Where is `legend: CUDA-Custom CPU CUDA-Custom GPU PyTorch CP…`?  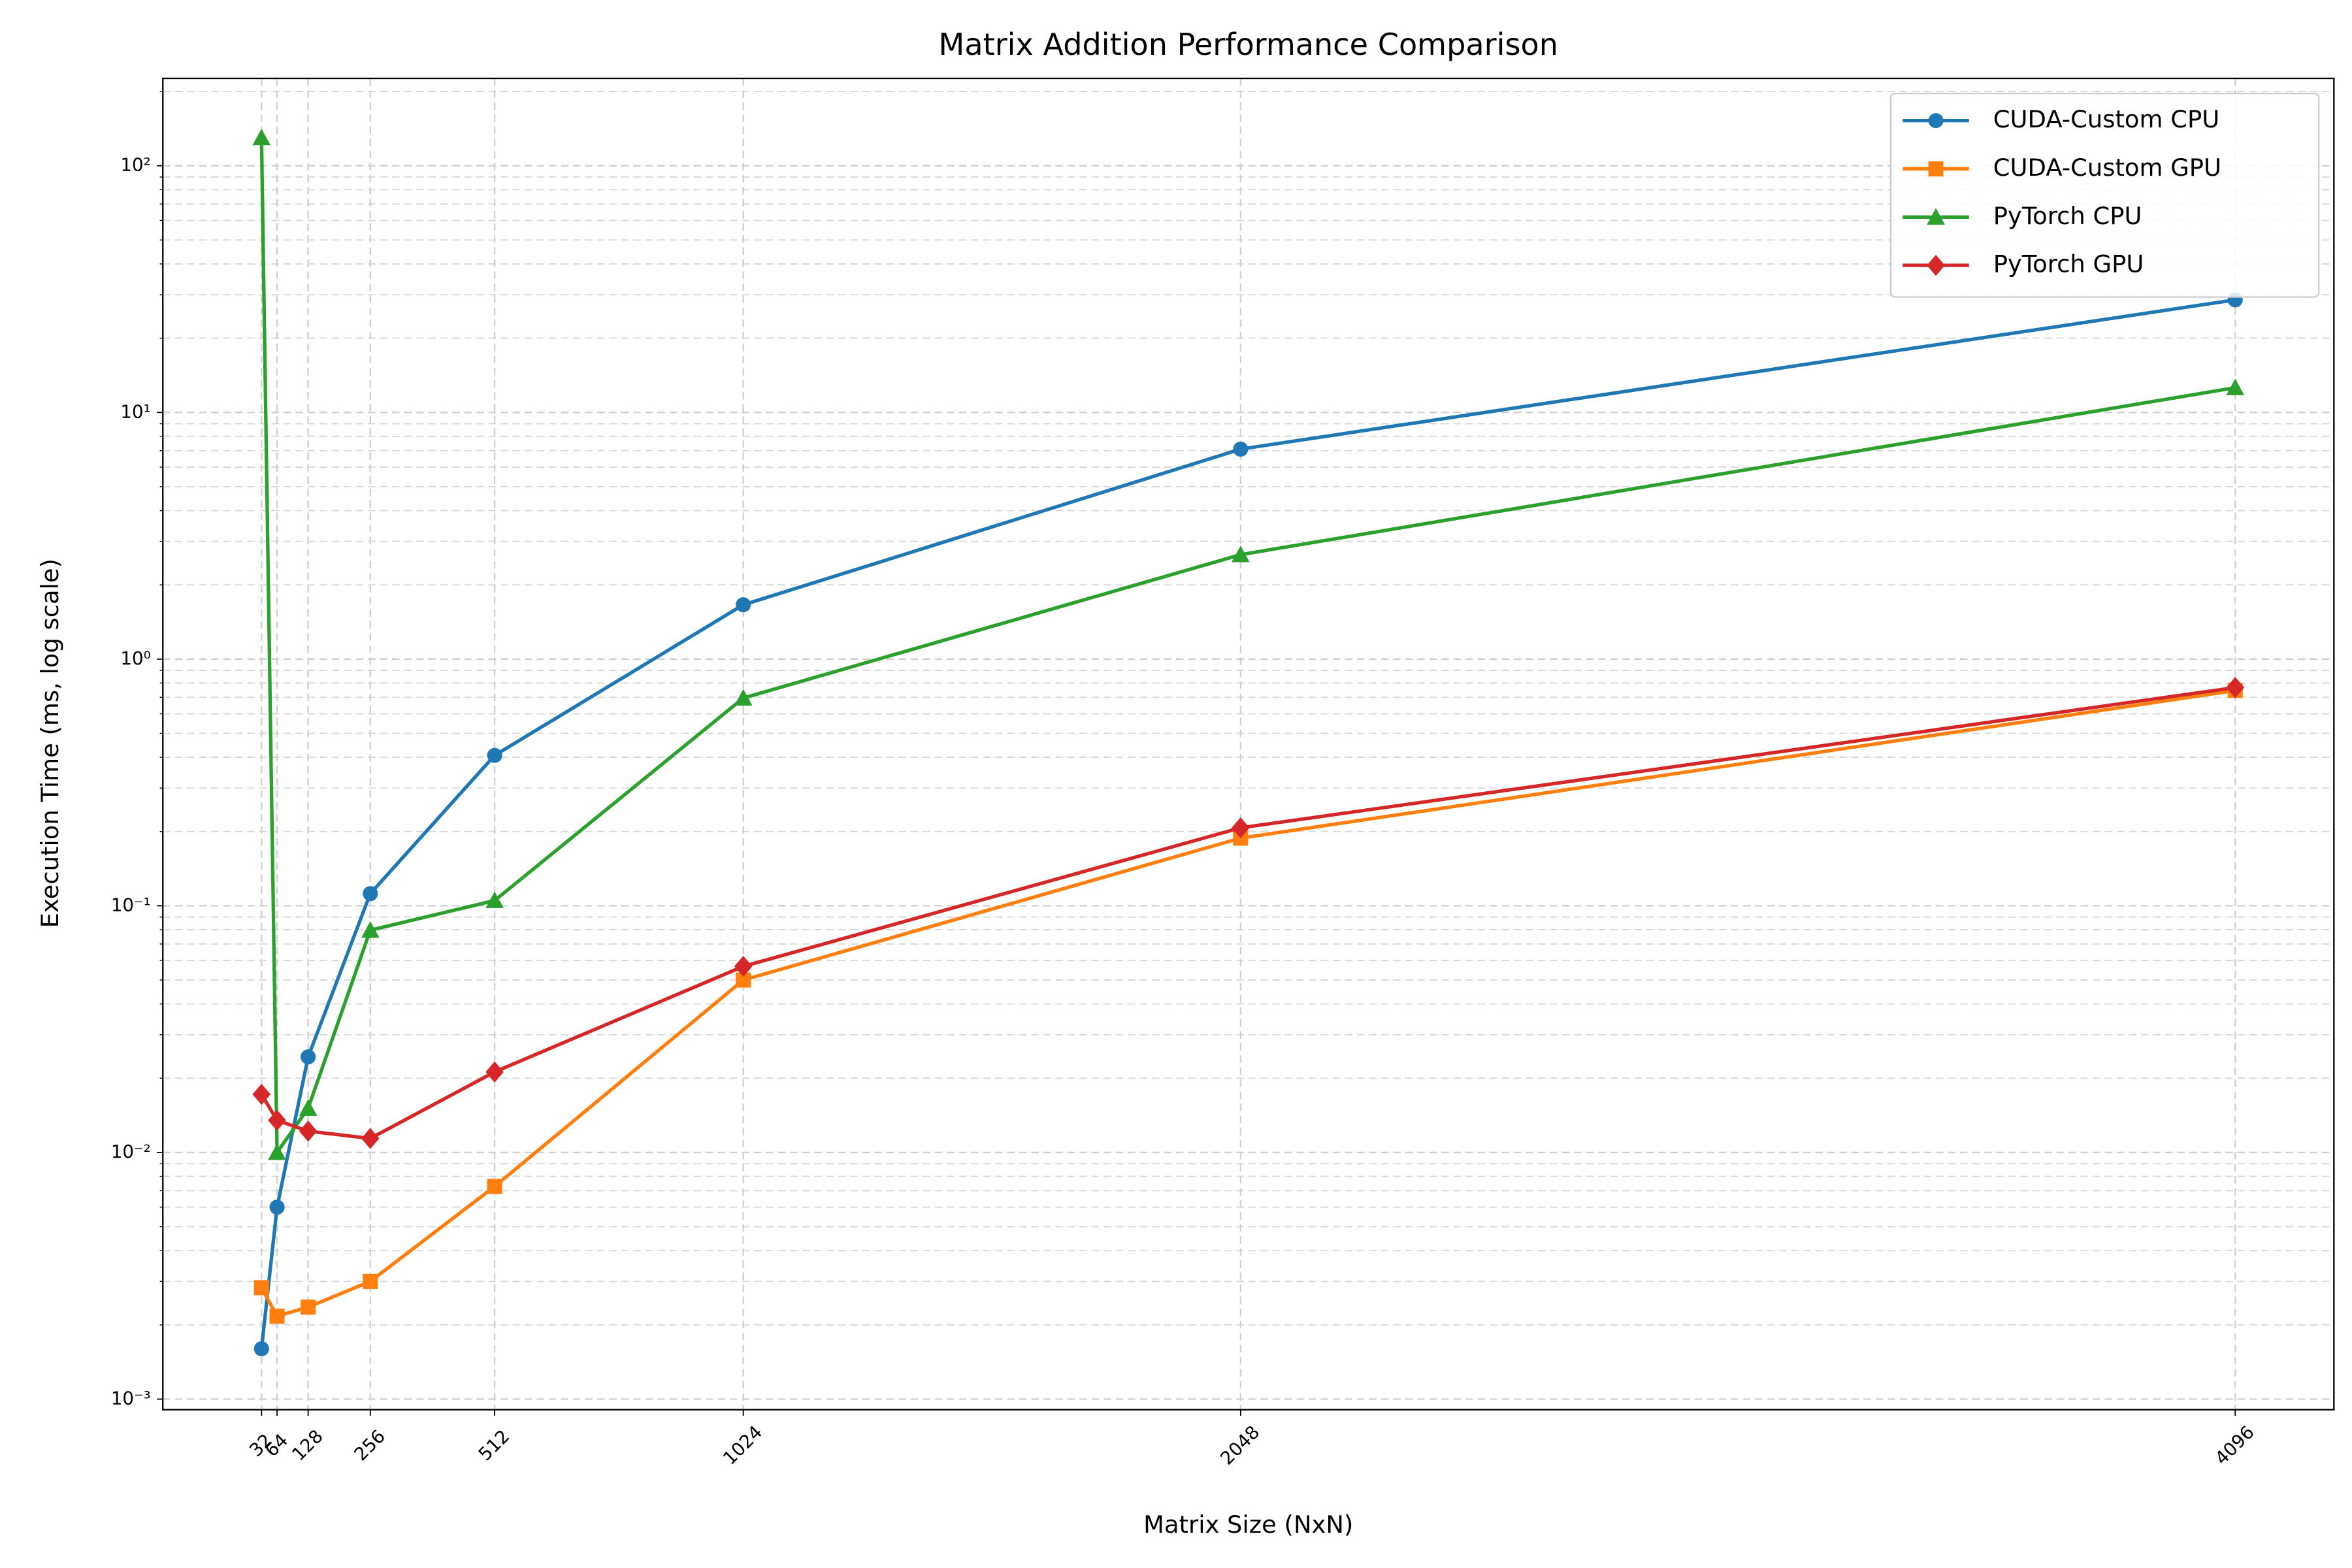 legend: CUDA-Custom CPU CUDA-Custom GPU PyTorch CP… is located at coordinates (2104, 195).